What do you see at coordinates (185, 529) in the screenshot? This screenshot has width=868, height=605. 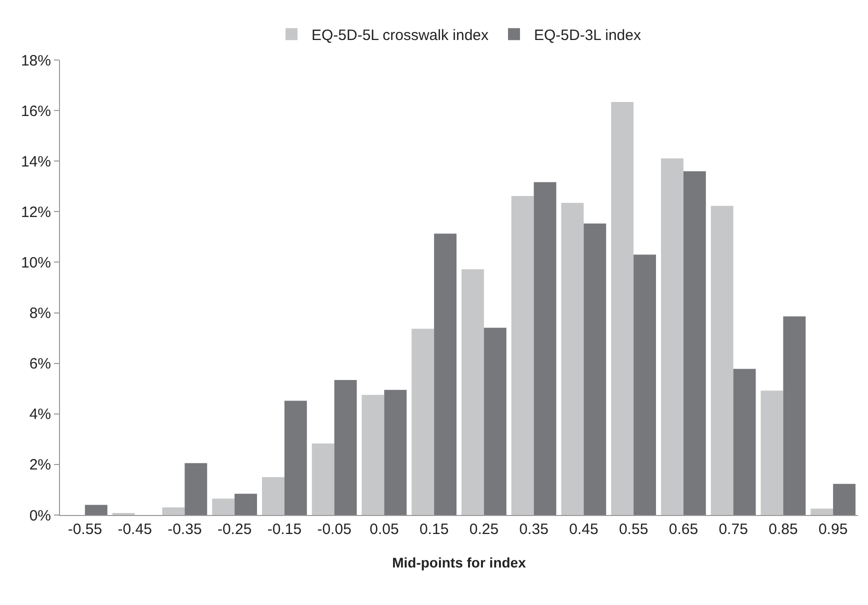 I see `x-tick-label: -0.35` at bounding box center [185, 529].